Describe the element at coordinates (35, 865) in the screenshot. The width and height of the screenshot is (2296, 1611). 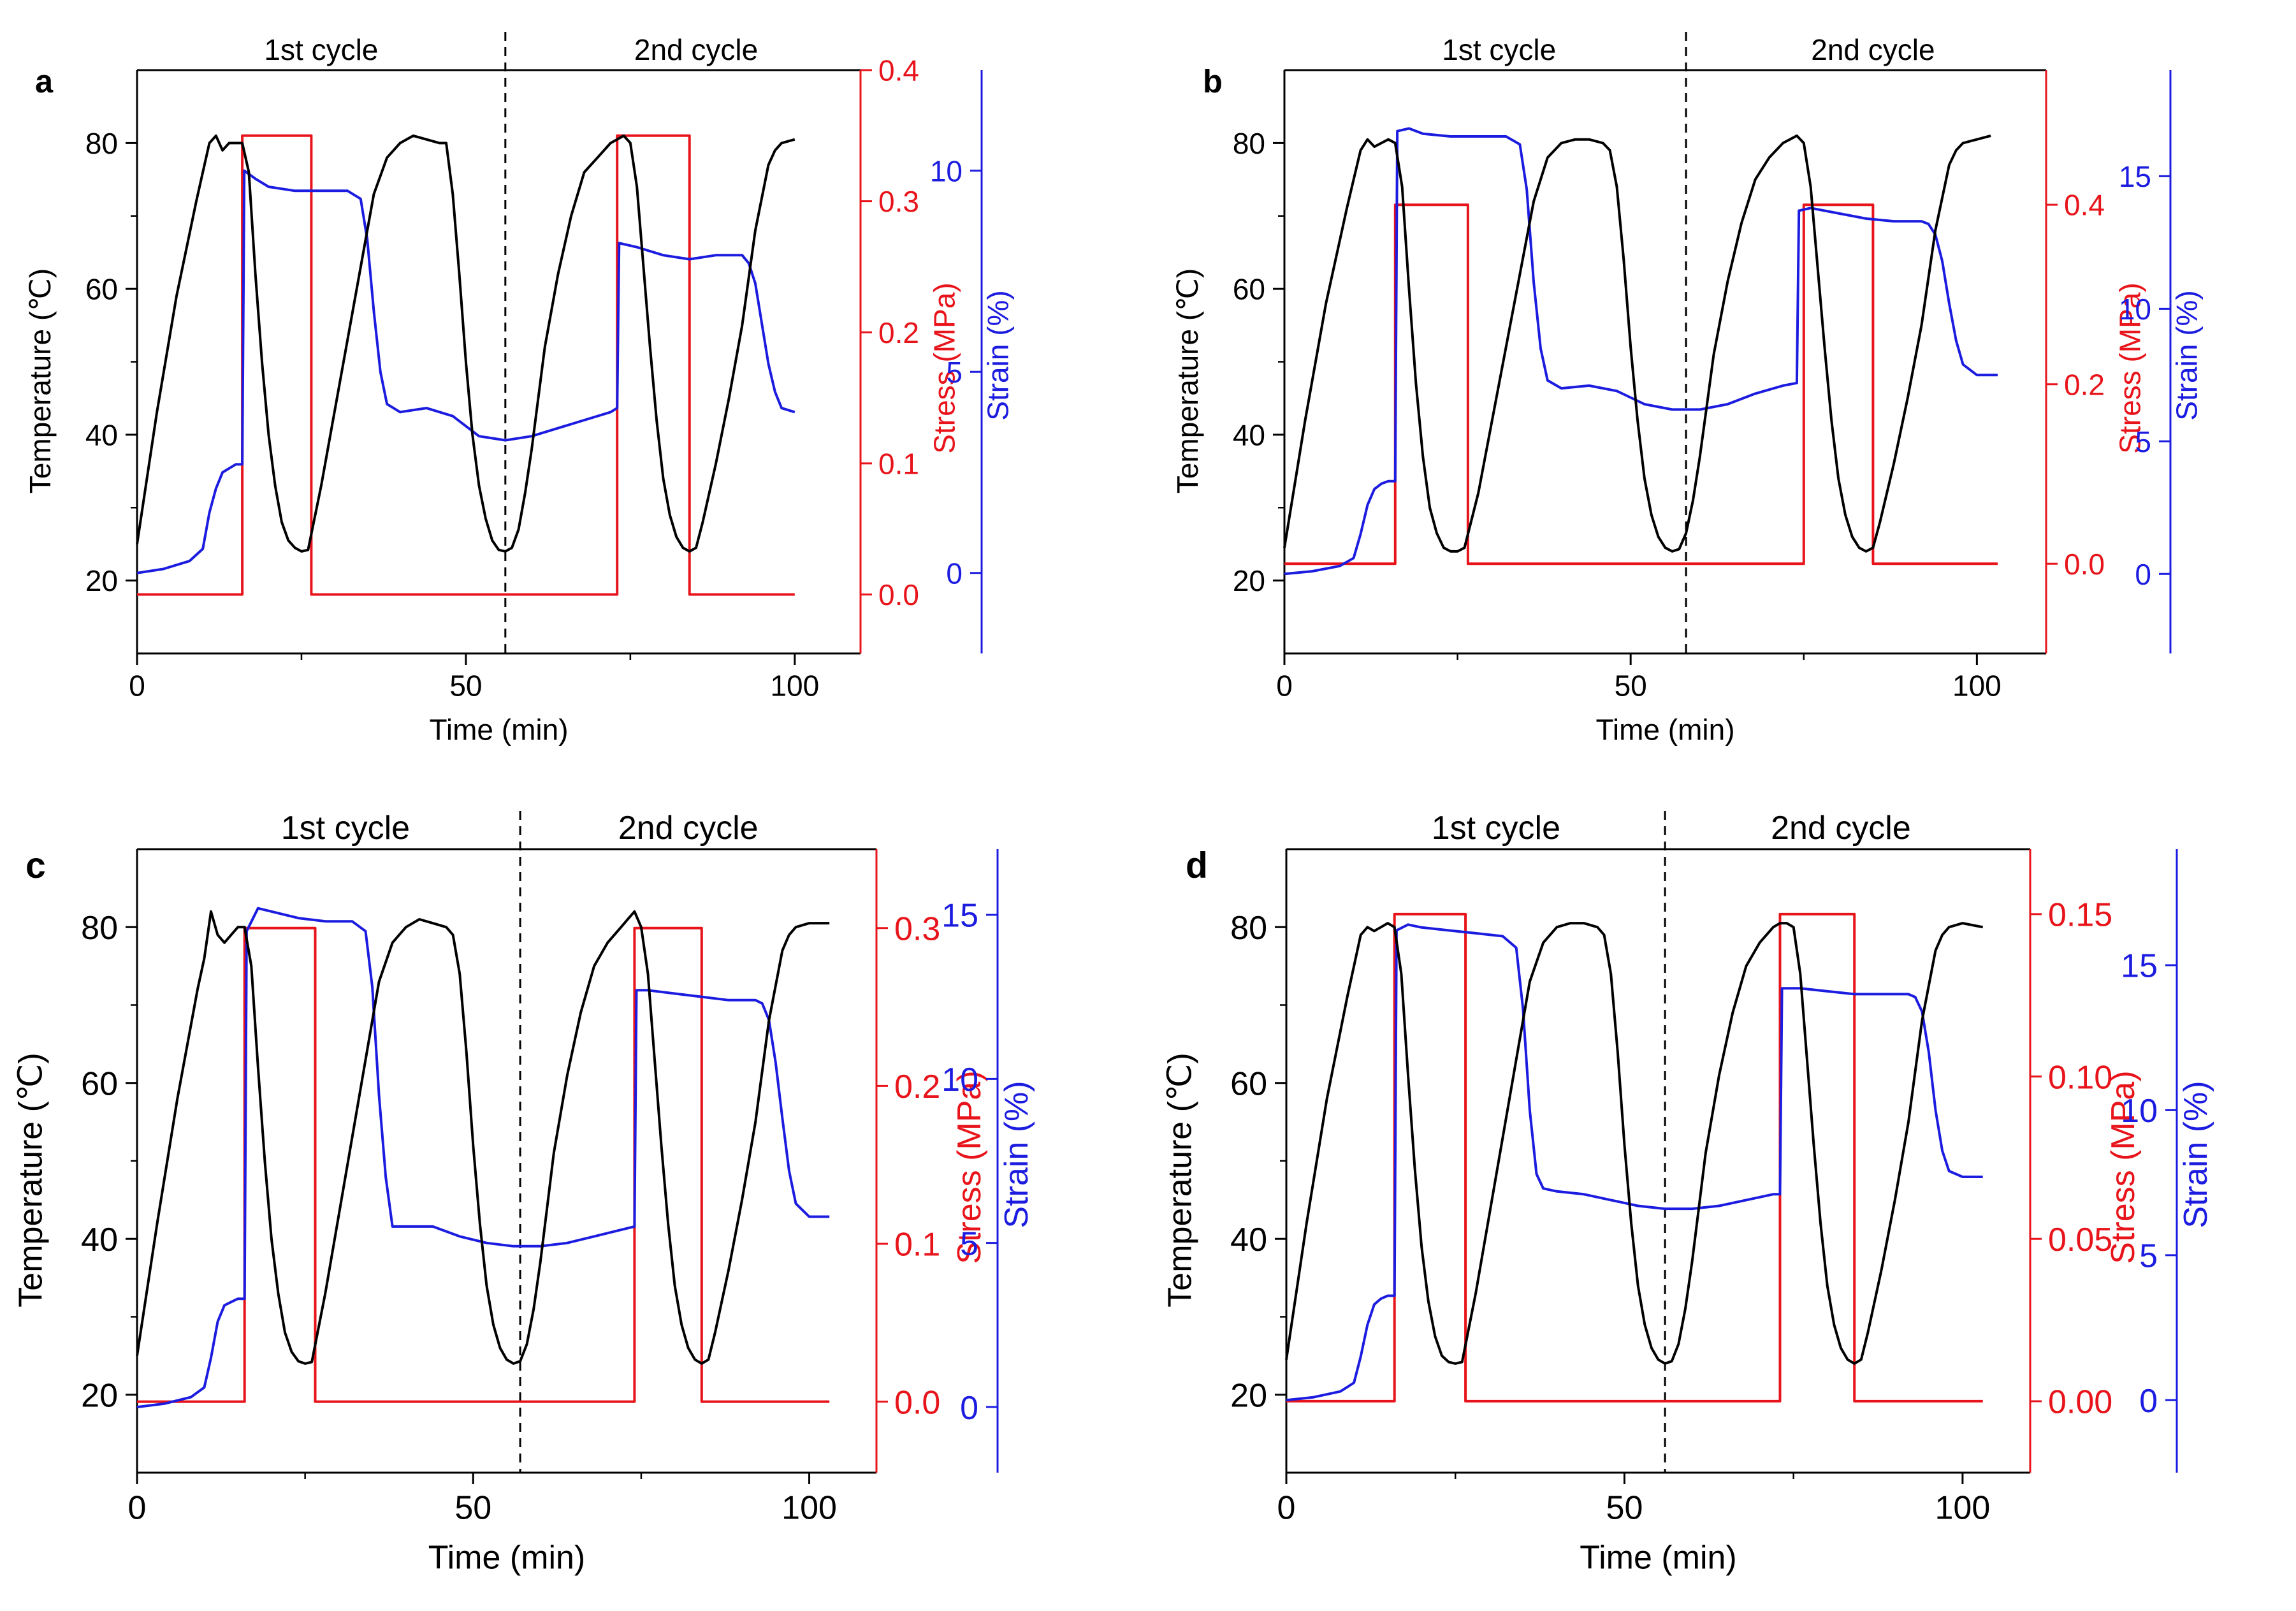
I see `panel-label: c` at that location.